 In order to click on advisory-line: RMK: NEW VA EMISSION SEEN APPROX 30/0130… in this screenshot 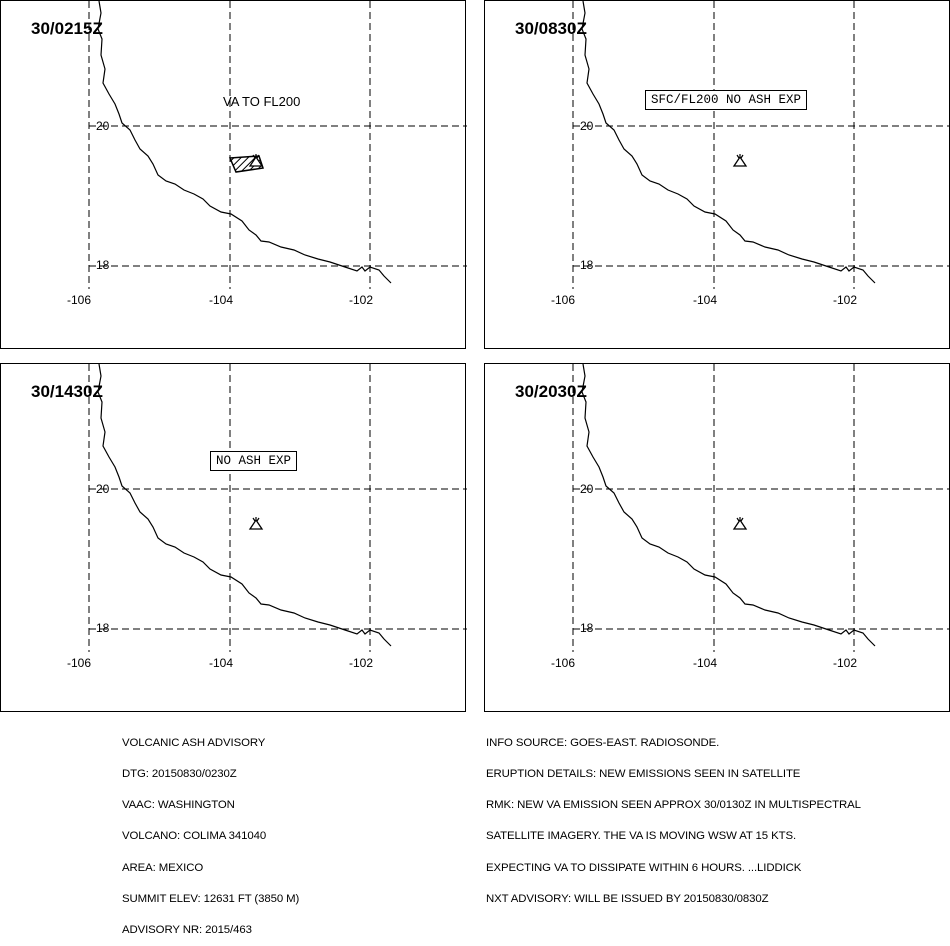, I will do `click(673, 805)`.